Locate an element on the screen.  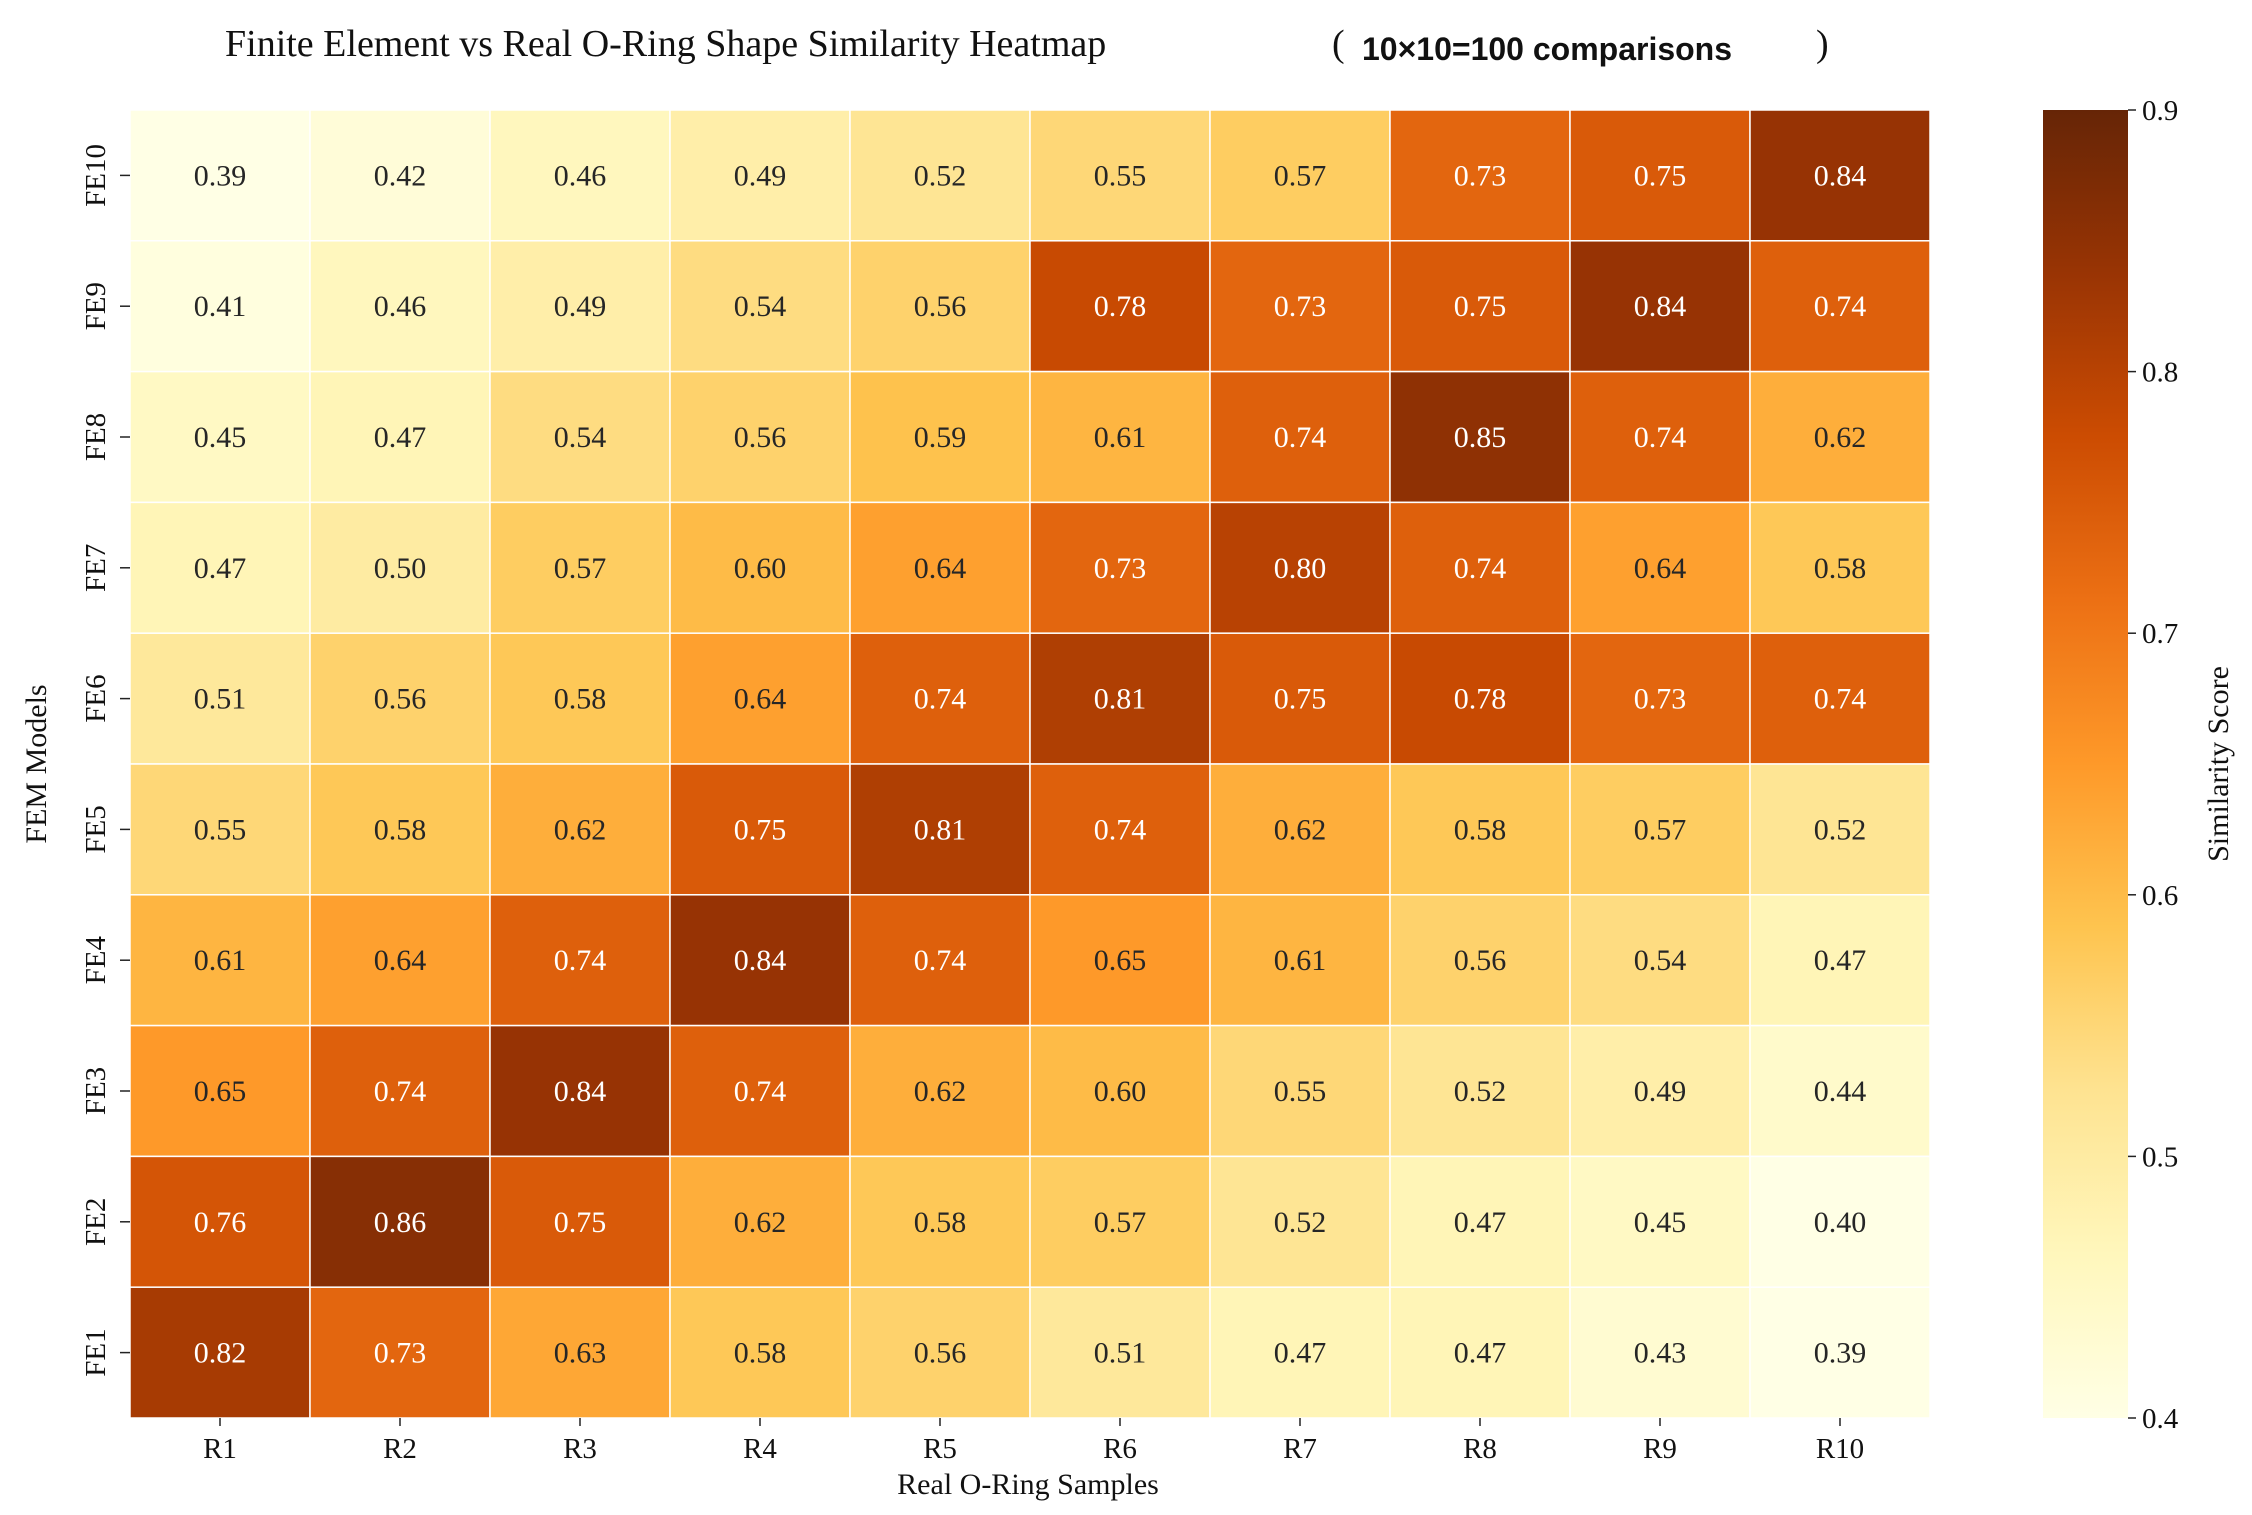
heatmap-cell-label: 0.81 is located at coordinates (1120, 699).